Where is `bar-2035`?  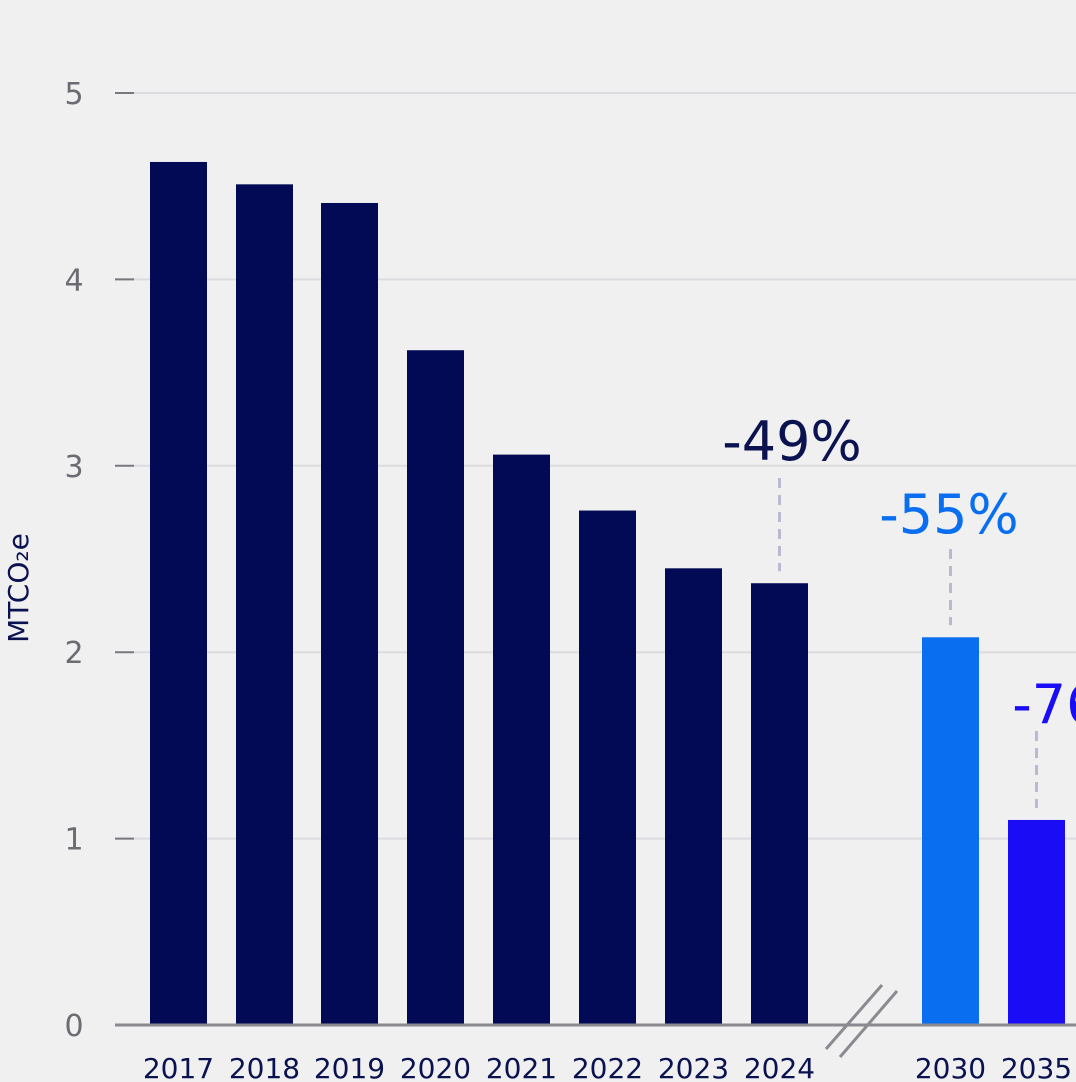 bar-2035 is located at coordinates (1036, 922).